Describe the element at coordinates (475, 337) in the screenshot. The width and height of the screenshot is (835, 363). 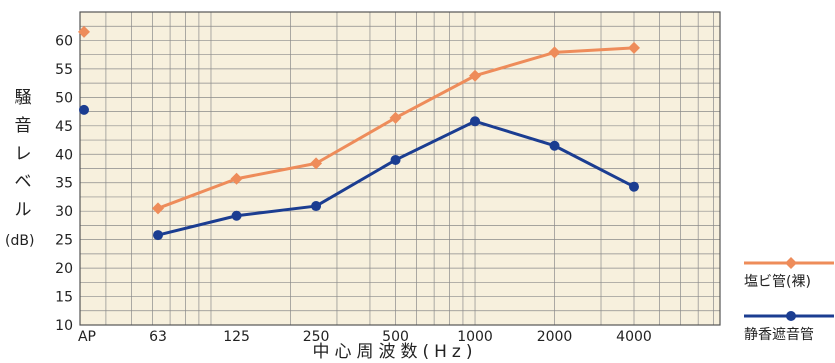
I see `x-tick-label: 1000` at that location.